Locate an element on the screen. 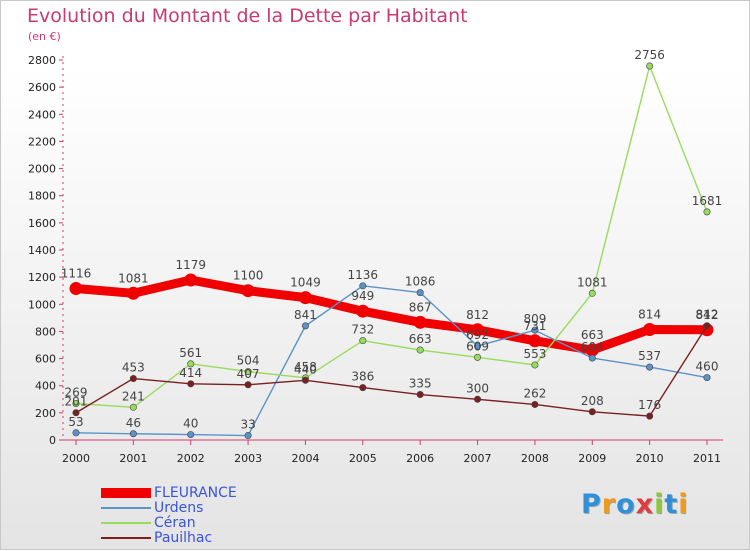 The width and height of the screenshot is (750, 551). data-label: 46 is located at coordinates (133, 423).